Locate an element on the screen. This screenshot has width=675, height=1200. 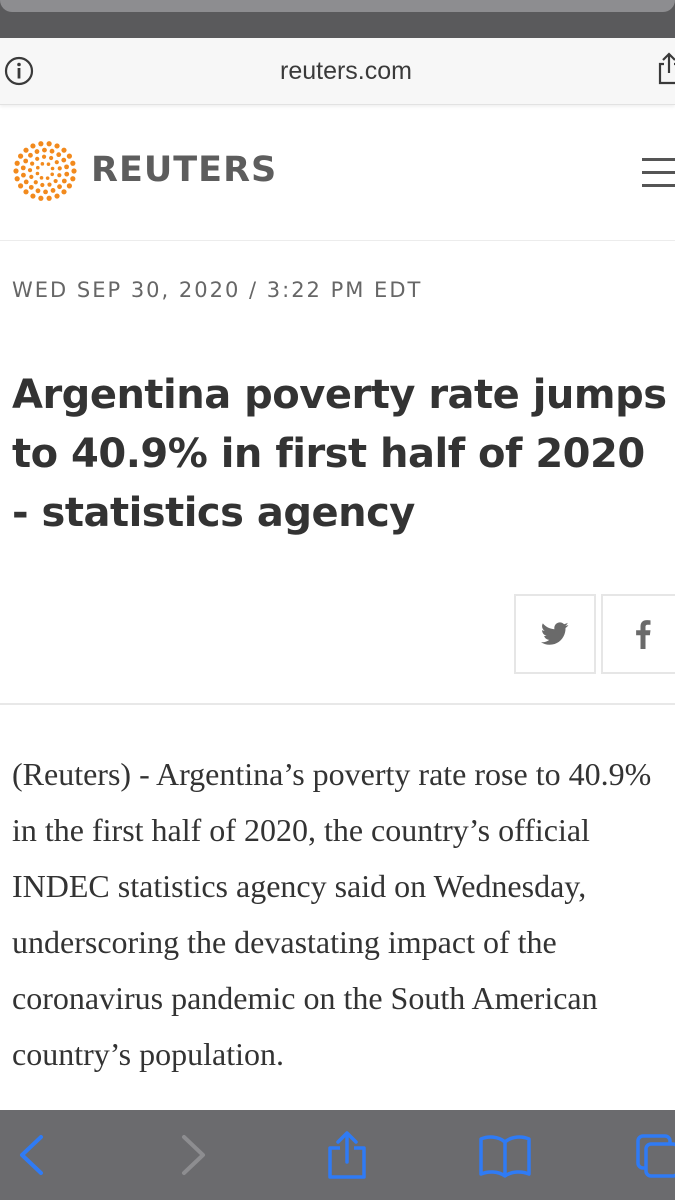
browser-top-strip is located at coordinates (337, 19).